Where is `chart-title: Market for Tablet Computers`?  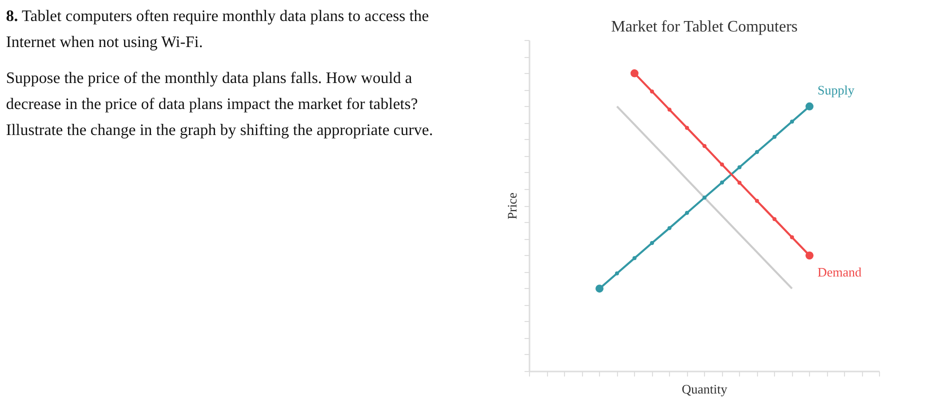 chart-title: Market for Tablet Computers is located at coordinates (704, 27).